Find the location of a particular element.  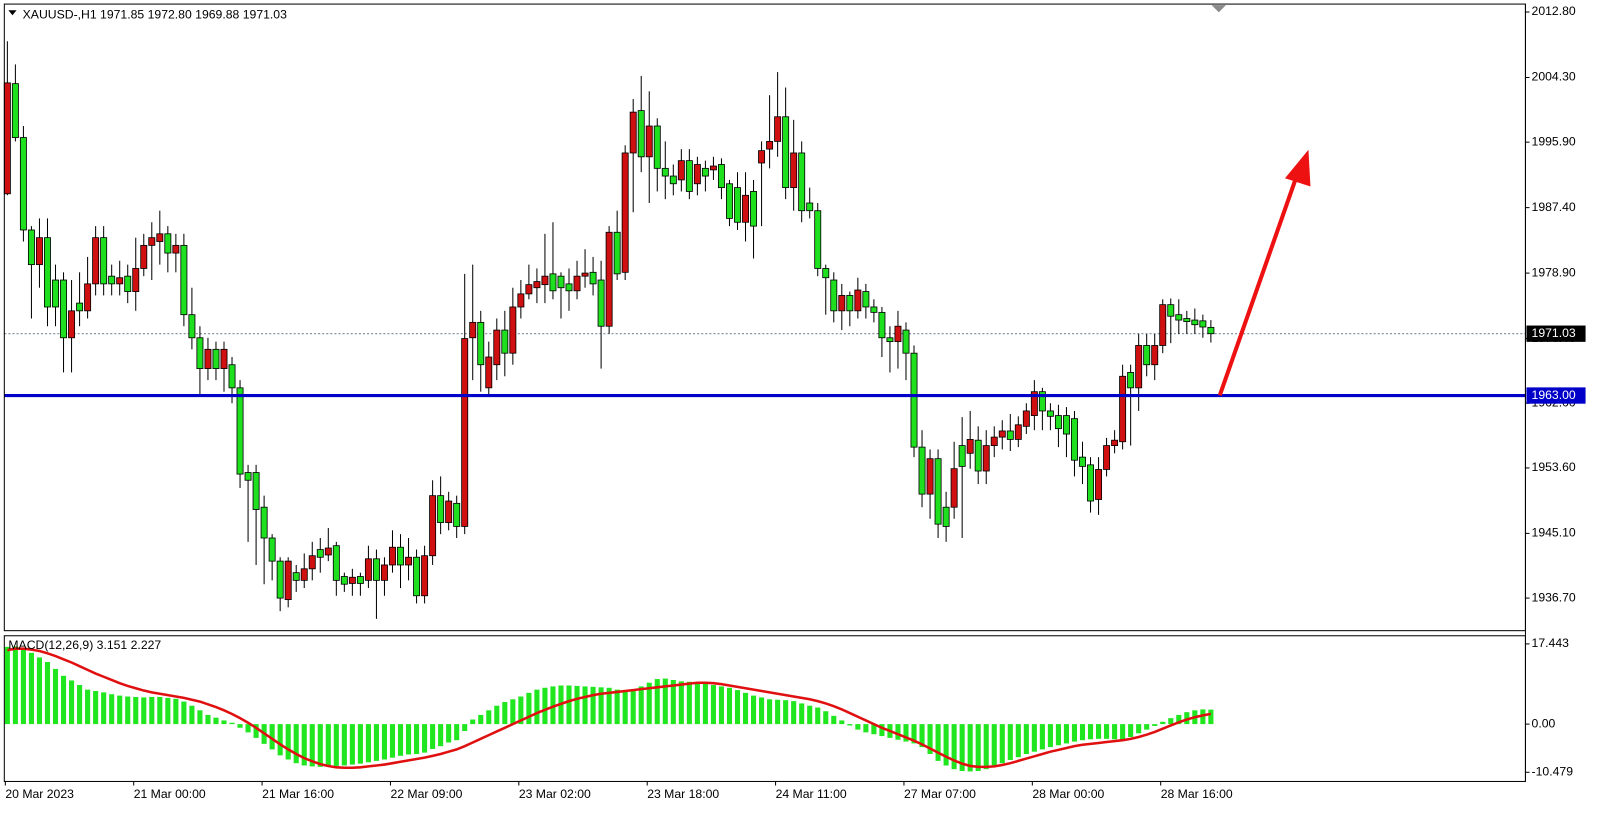

y-tick-label: 1945.10 is located at coordinates (1554, 533).